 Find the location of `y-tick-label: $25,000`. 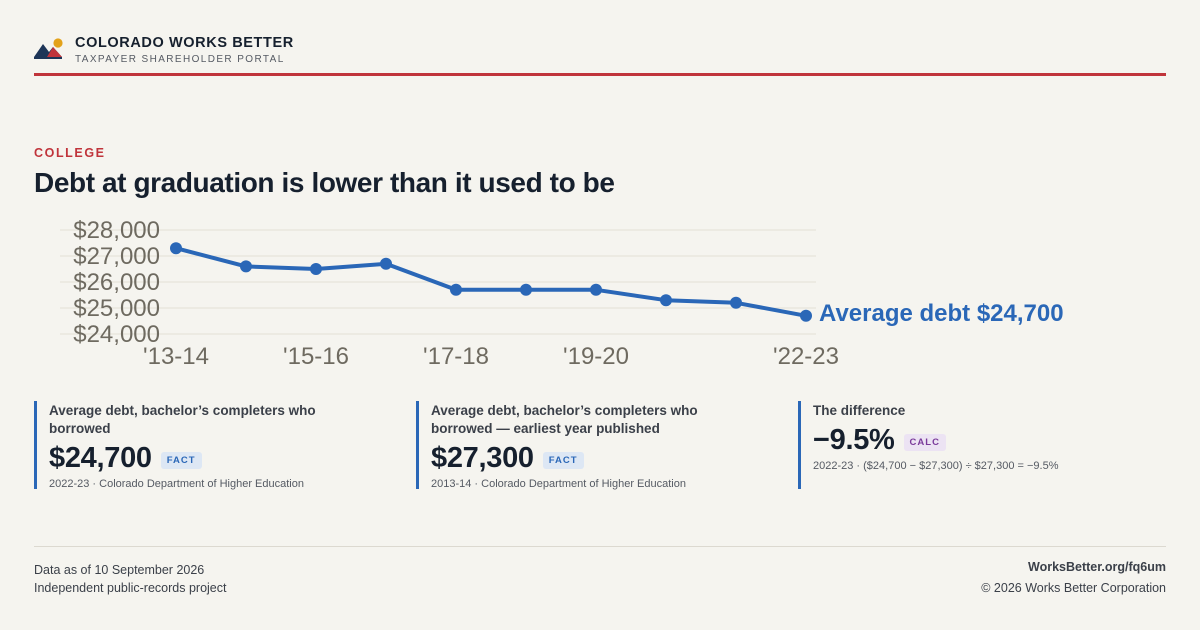

y-tick-label: $25,000 is located at coordinates (116, 308).